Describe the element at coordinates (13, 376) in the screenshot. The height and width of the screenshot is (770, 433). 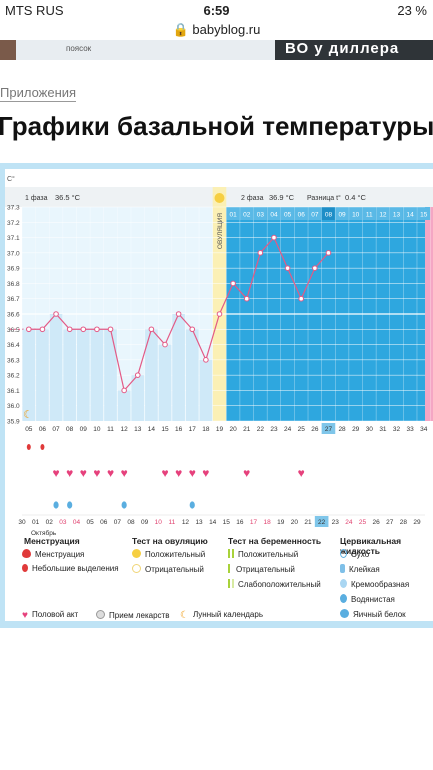
I see `y-tick-label: 36.2` at that location.